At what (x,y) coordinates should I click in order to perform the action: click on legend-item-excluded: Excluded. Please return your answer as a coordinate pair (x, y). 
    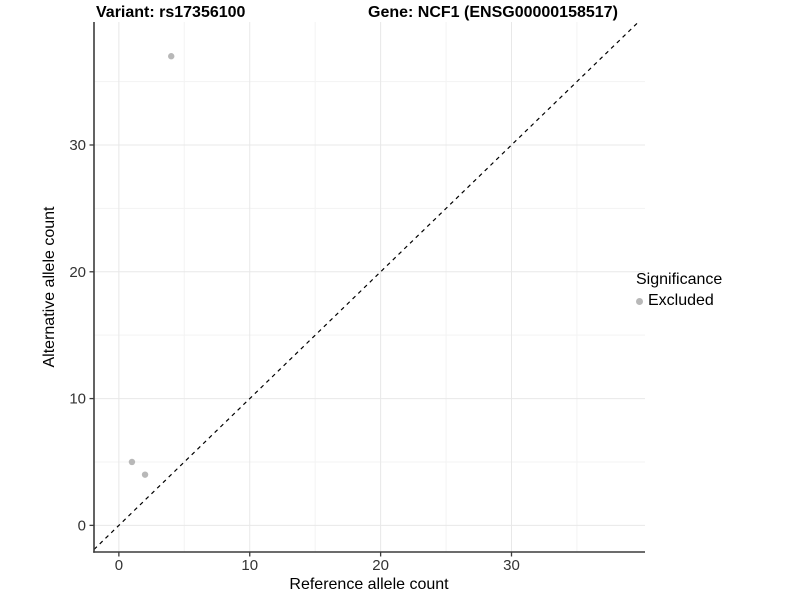
    Looking at the image, I should click on (679, 301).